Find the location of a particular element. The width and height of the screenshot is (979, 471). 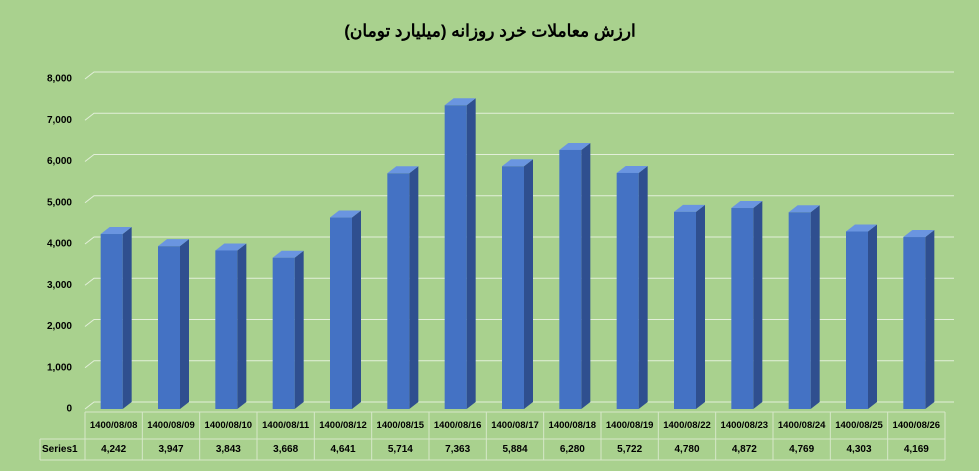

x-tick-label: 1400/08/19 is located at coordinates (630, 425).